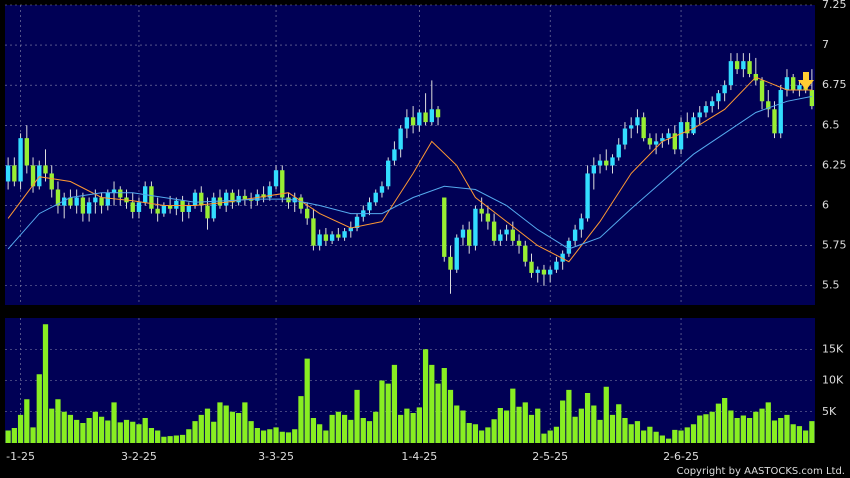 The image size is (850, 478). Describe the element at coordinates (276, 456) in the screenshot. I see `x-tick-label: 3-3-25` at that location.